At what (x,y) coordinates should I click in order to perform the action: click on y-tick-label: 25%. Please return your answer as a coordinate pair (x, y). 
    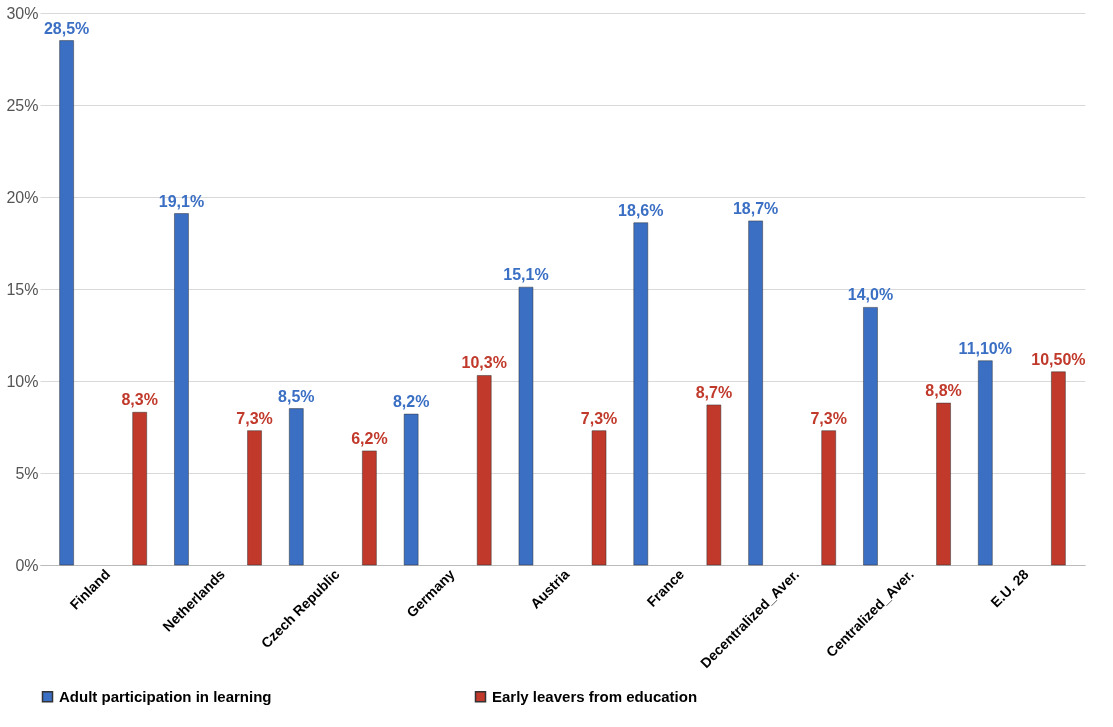
    Looking at the image, I should click on (22, 105).